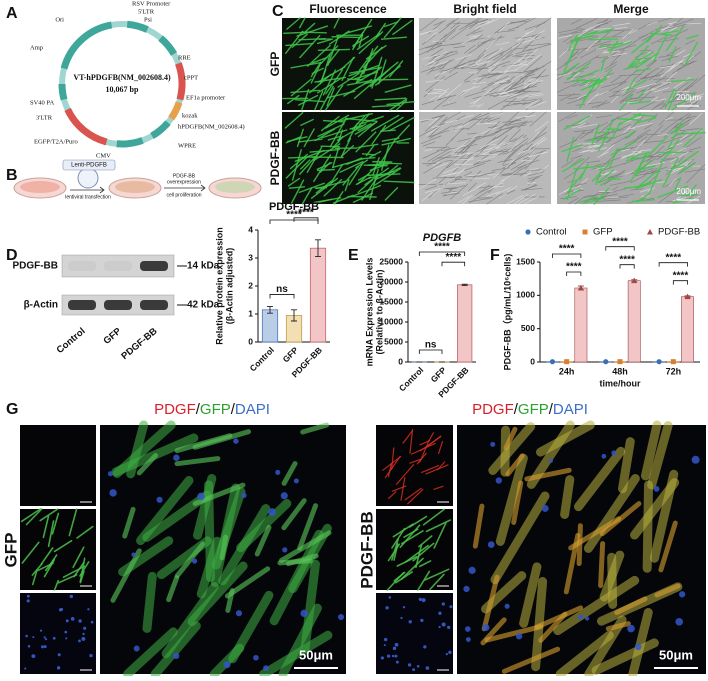 Image resolution: width=708 pixels, height=681 pixels. What do you see at coordinates (250, 257) in the screenshot?
I see `y-tick-label: 3` at bounding box center [250, 257].